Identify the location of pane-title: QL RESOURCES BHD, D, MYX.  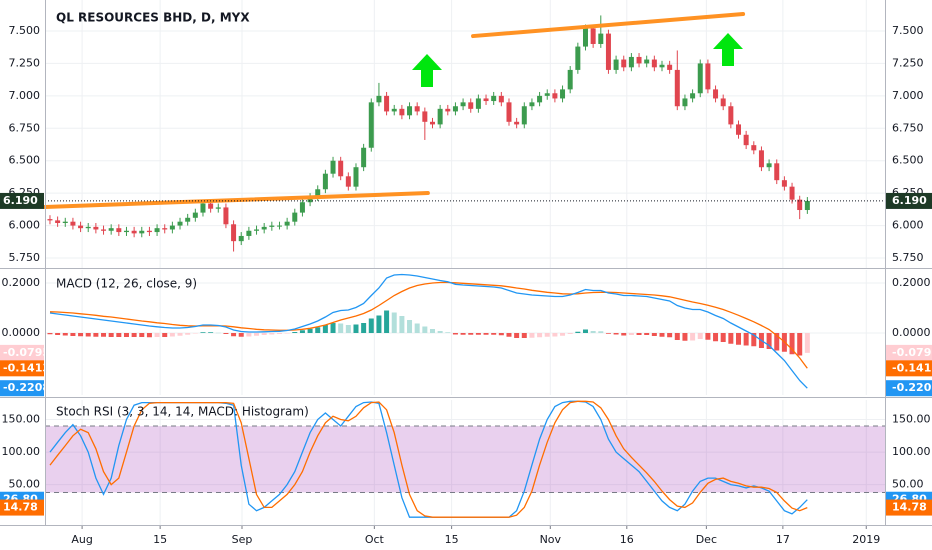
(153, 18).